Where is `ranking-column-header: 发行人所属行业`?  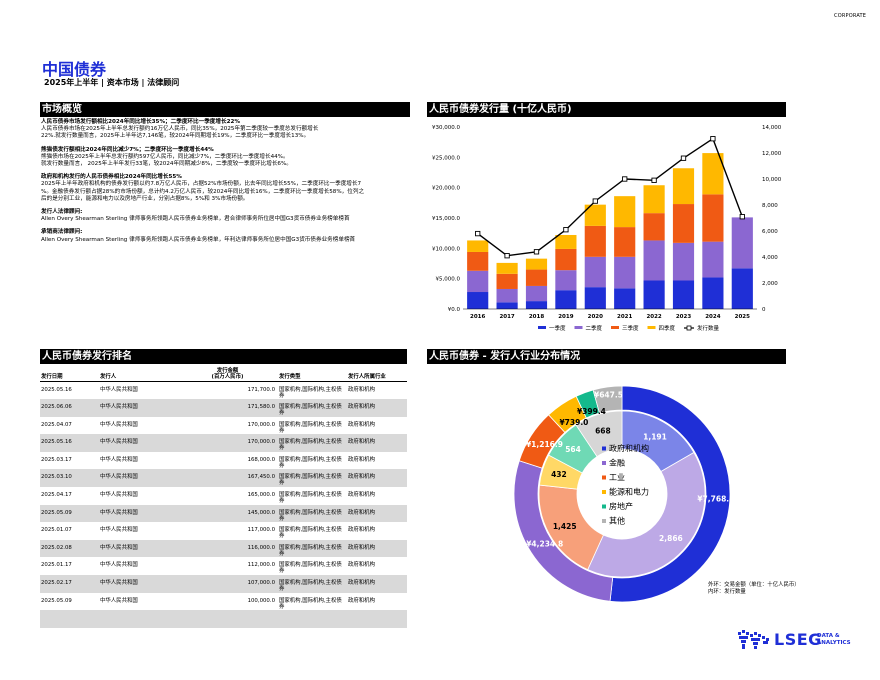
ranking-column-header: 发行人所属行业 is located at coordinates (377, 375).